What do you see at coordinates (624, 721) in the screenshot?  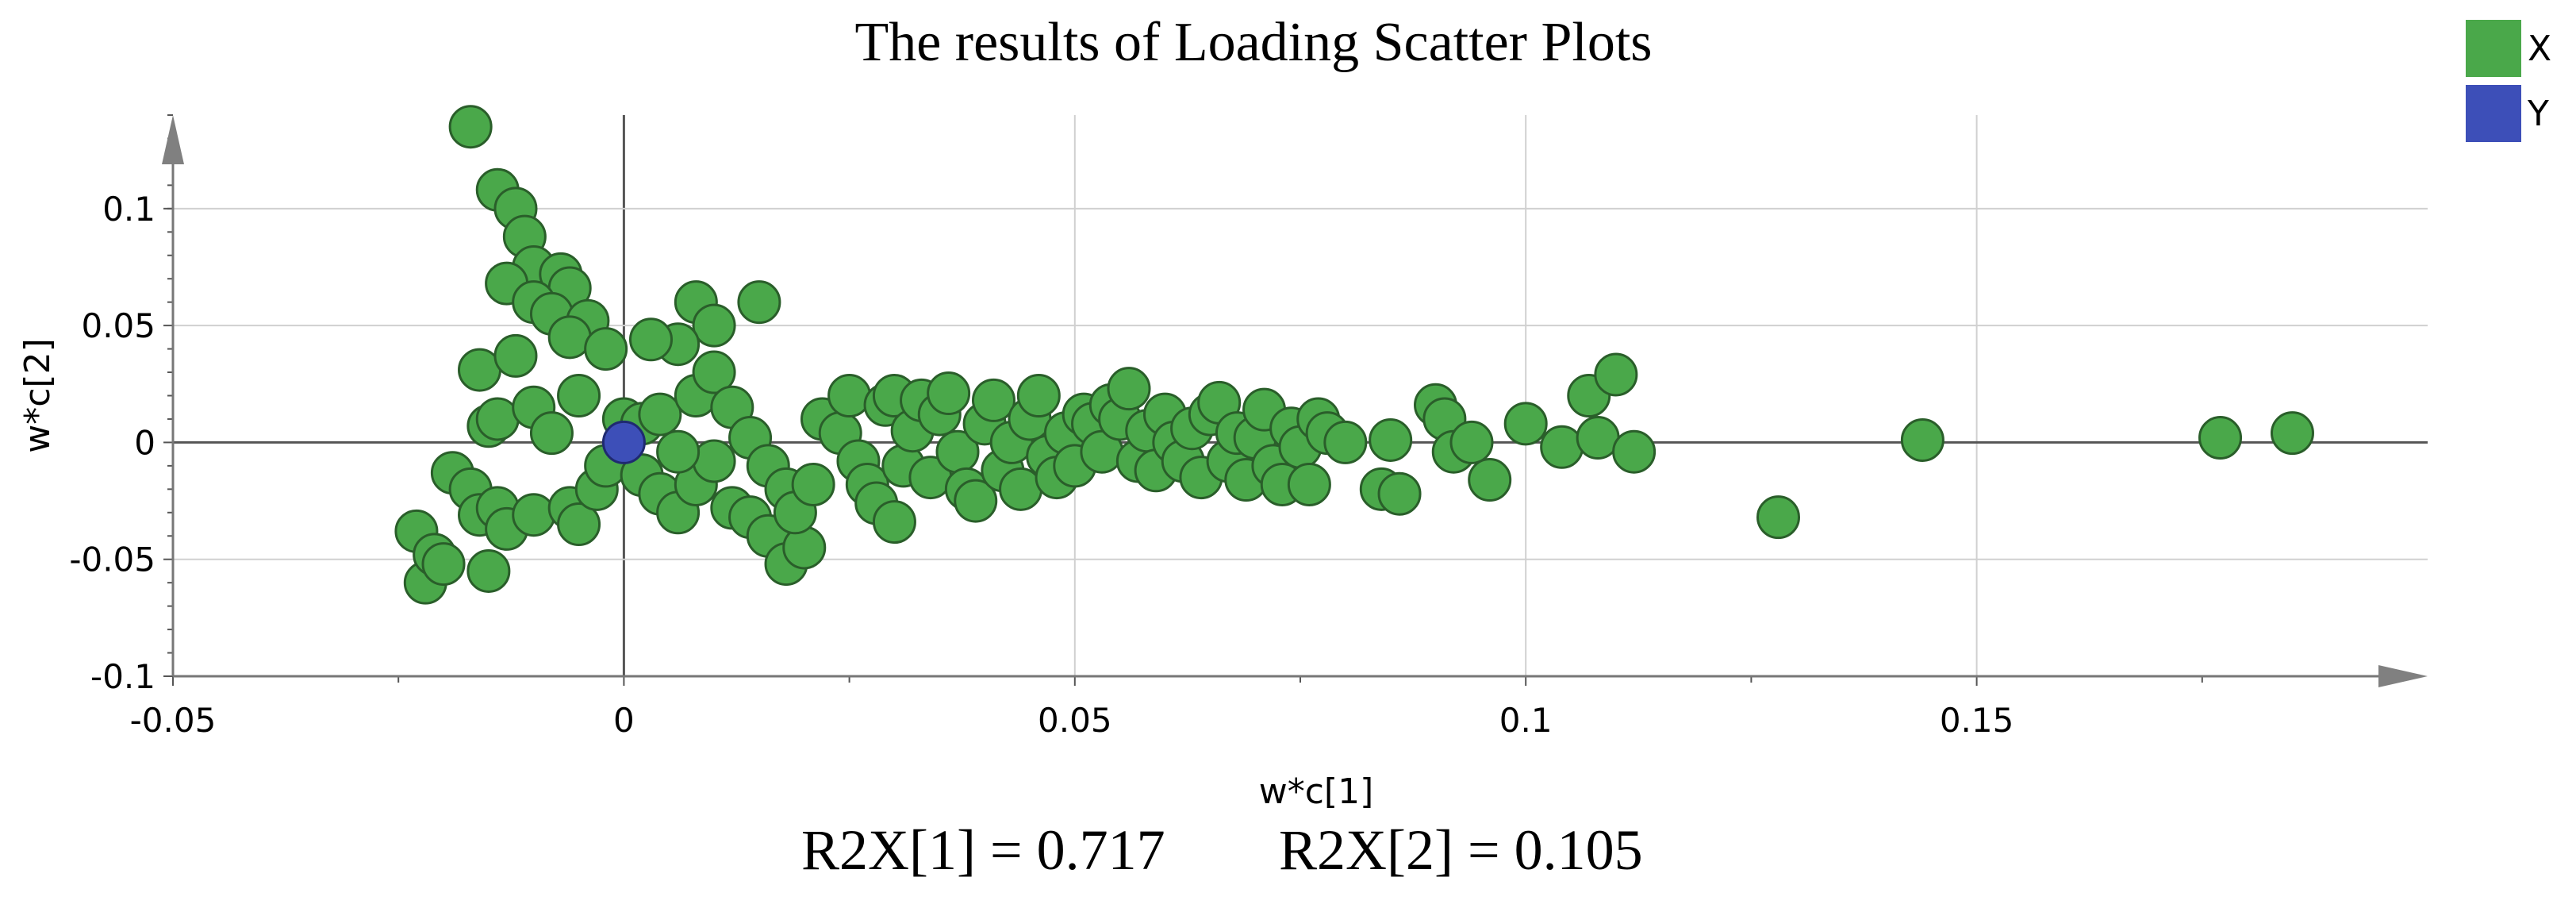 I see `x-tick-label: 0` at bounding box center [624, 721].